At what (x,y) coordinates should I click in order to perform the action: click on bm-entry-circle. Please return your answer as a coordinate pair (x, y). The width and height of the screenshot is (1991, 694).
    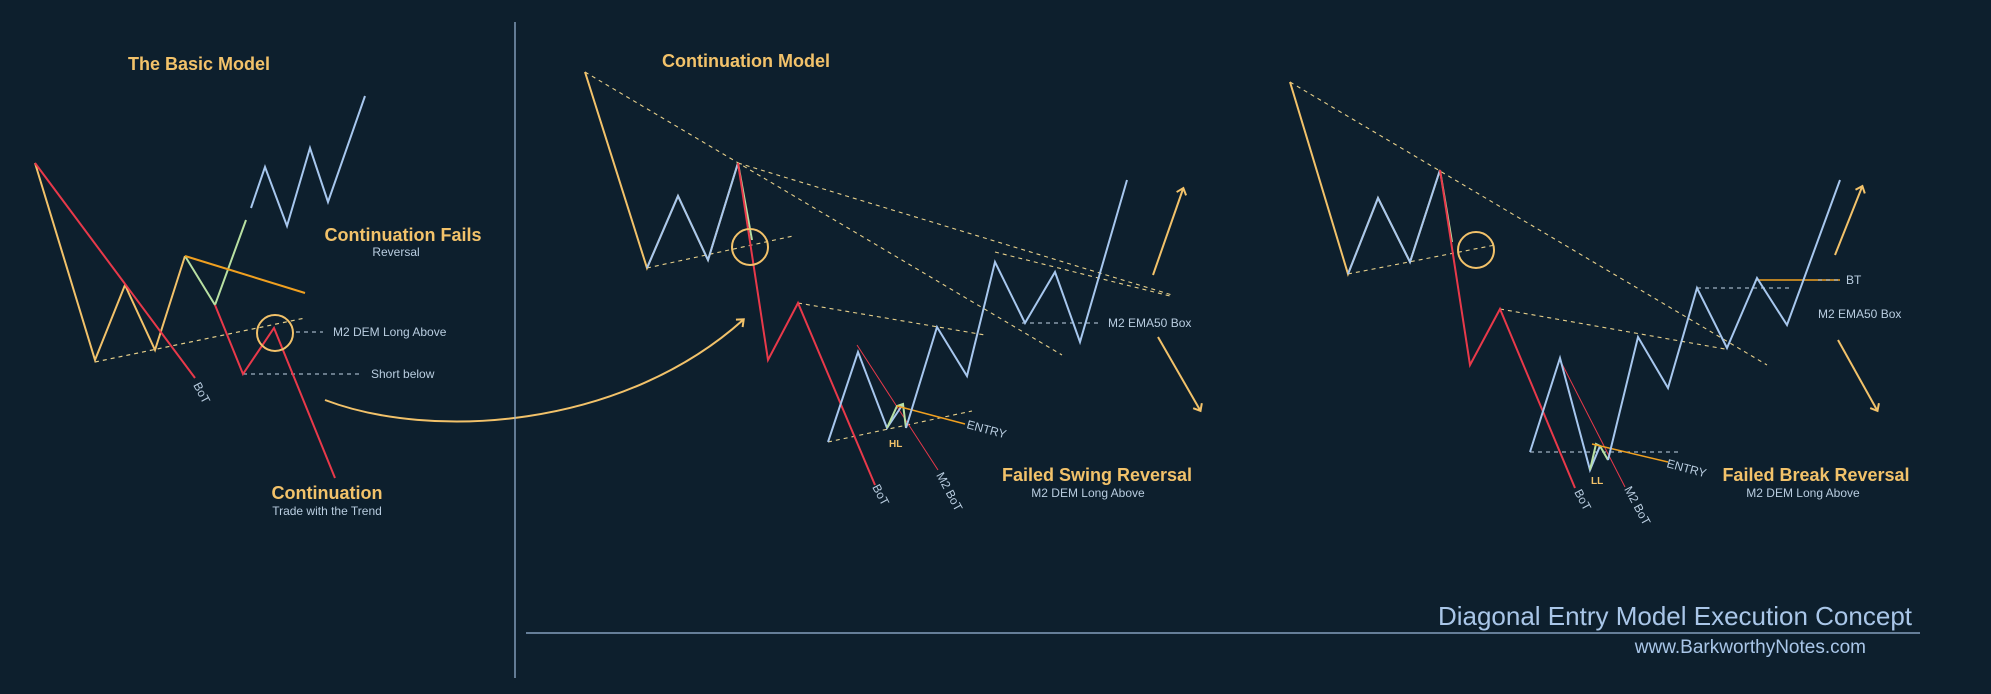
    Looking at the image, I should click on (1476, 250).